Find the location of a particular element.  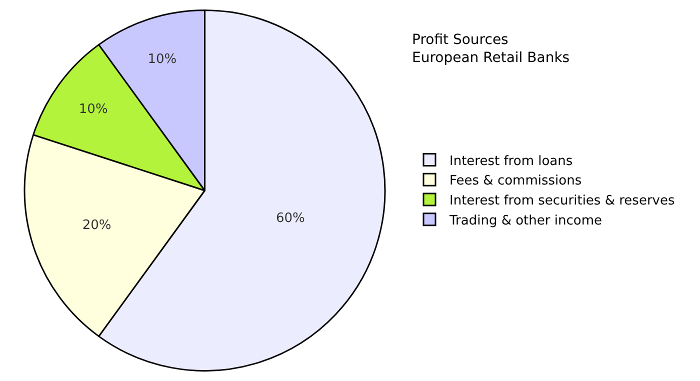

text: Profit Sources European Retail Banks is located at coordinates (491, 49).